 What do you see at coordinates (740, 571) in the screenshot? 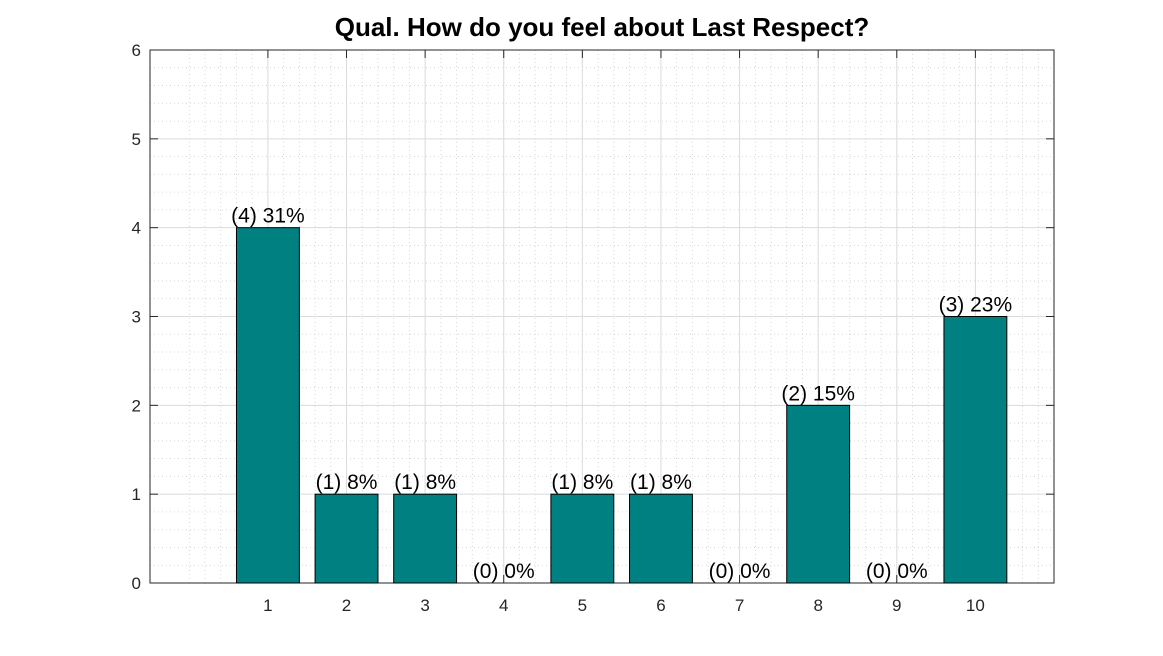
I see `data-label-7: (0) 0%` at bounding box center [740, 571].